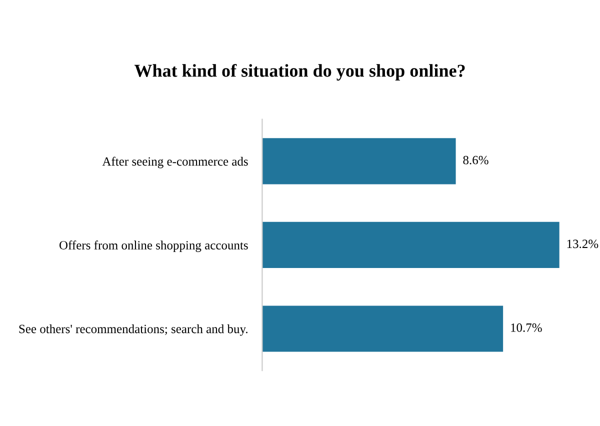 The width and height of the screenshot is (600, 426). What do you see at coordinates (475, 160) in the screenshot?
I see `data-label: 8.6%` at bounding box center [475, 160].